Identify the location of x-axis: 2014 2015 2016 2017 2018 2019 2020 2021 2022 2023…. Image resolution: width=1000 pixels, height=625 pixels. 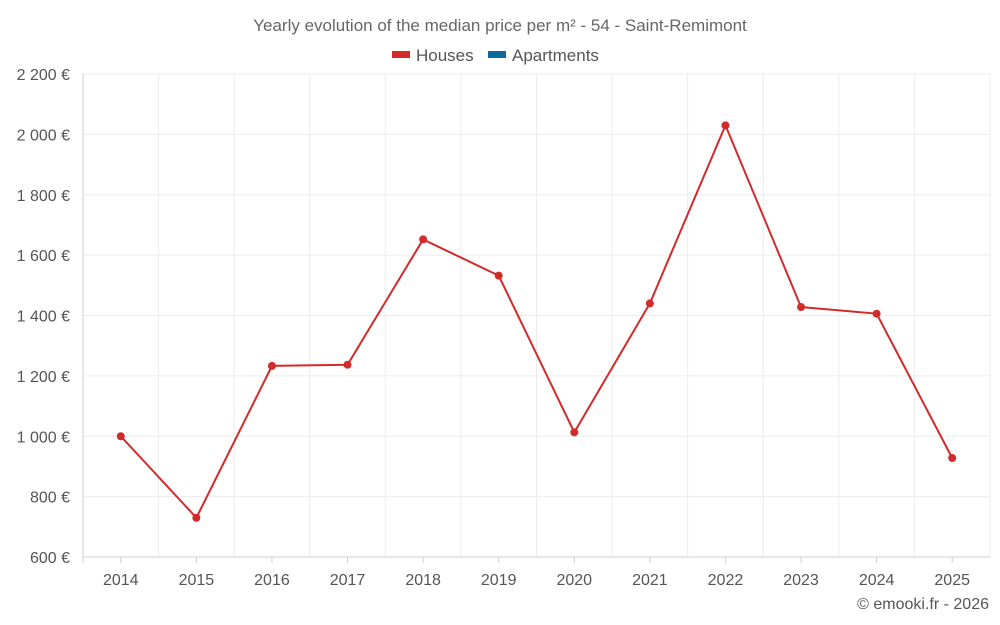
(536, 572).